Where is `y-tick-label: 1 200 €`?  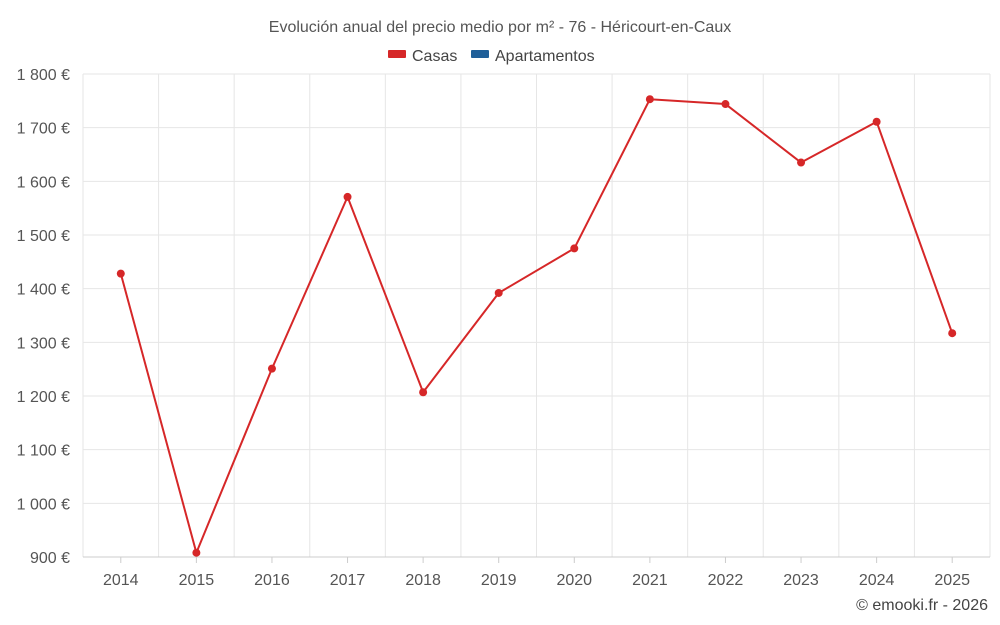 y-tick-label: 1 200 € is located at coordinates (43, 397).